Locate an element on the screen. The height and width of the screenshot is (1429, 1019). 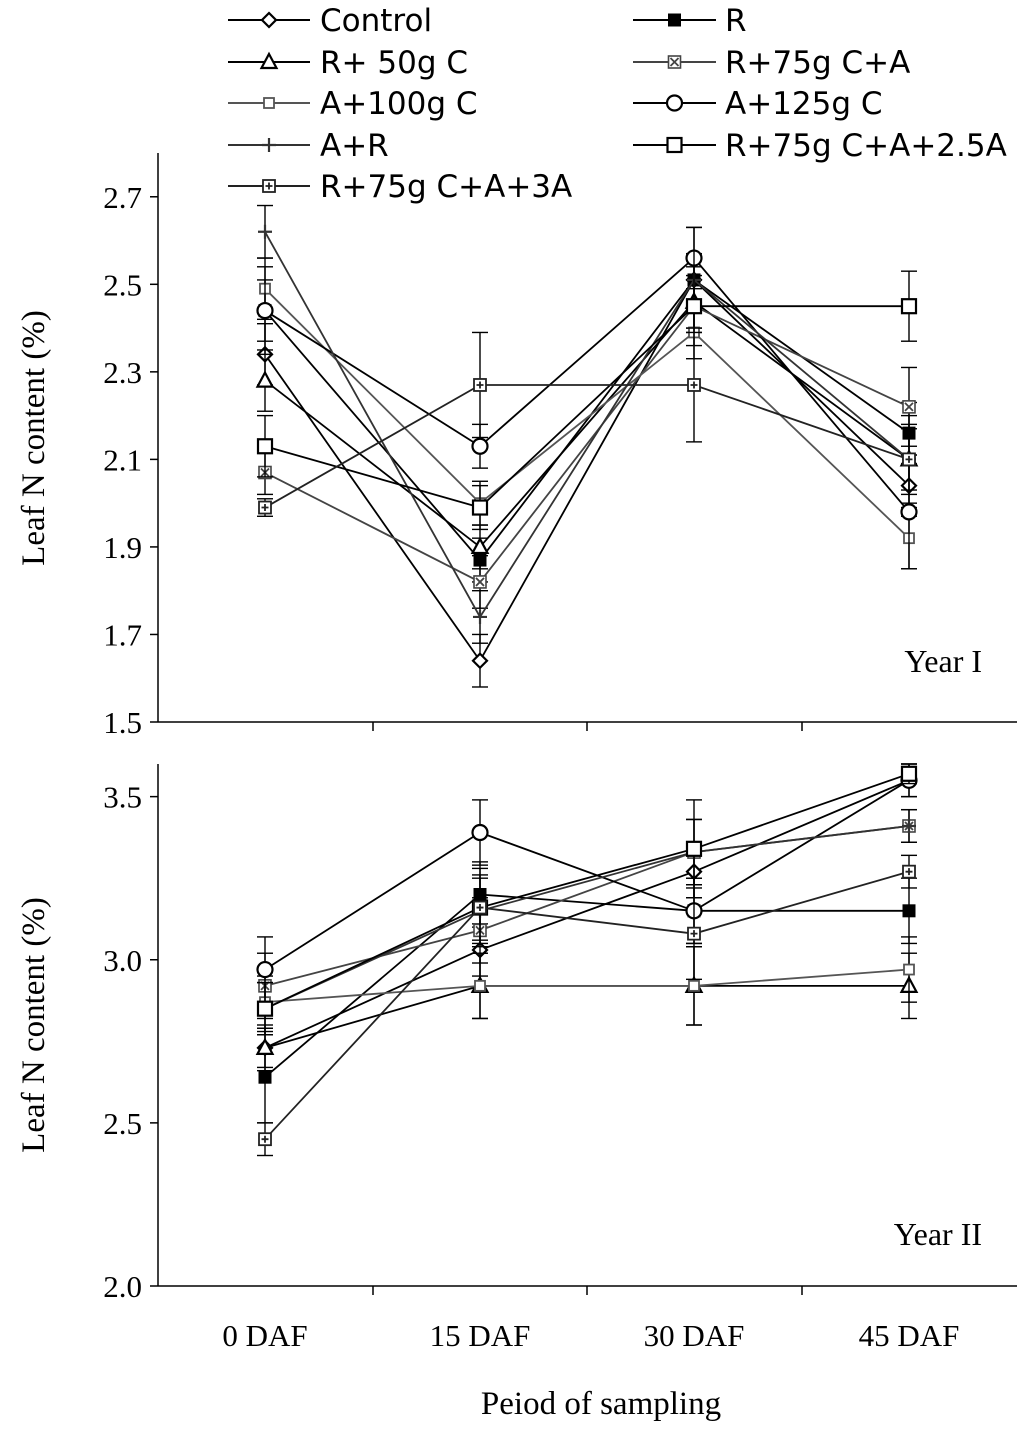
x-category-labels: 0 DAF 15 DAF 30 DAF 45 DAF is located at coordinates (590, 1335).